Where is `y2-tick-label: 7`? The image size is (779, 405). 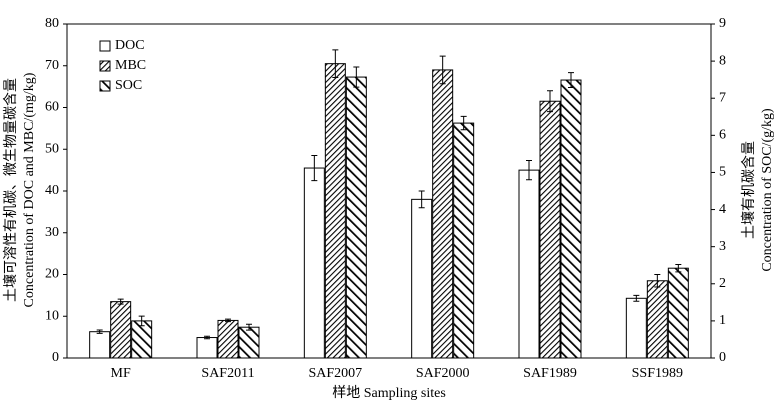
y2-tick-label: 7 is located at coordinates (722, 97).